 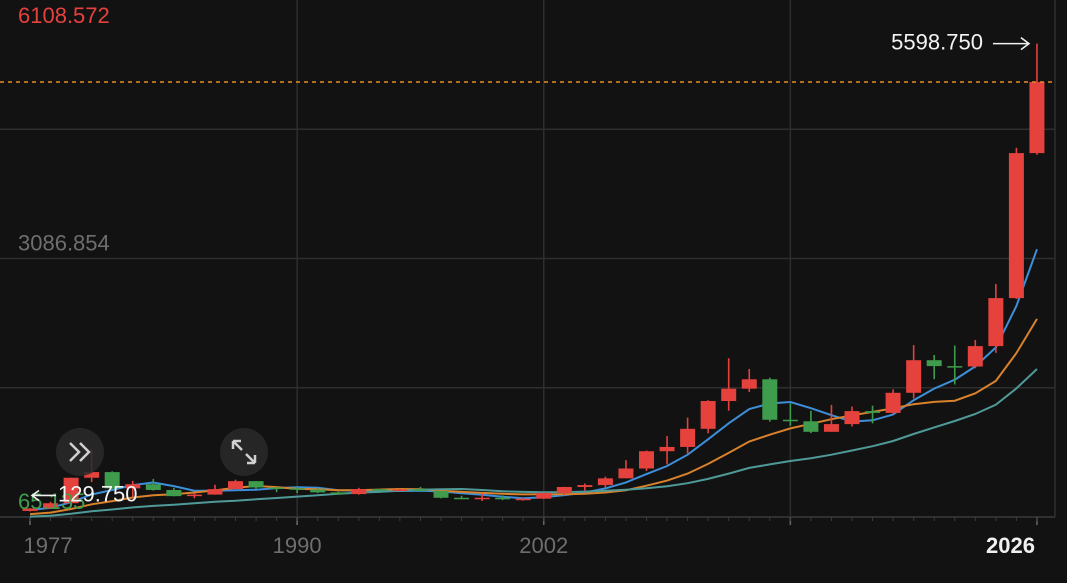 What do you see at coordinates (1025, 43) in the screenshot?
I see `max-arrow-head` at bounding box center [1025, 43].